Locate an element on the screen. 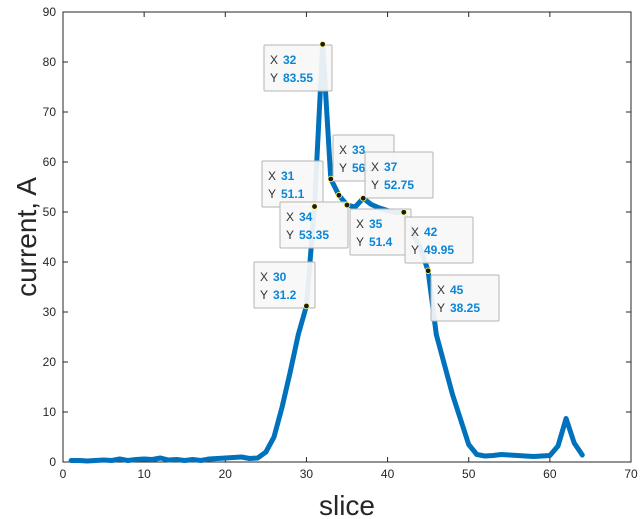 The image size is (642, 519). x-tick-label: 60 is located at coordinates (550, 474).